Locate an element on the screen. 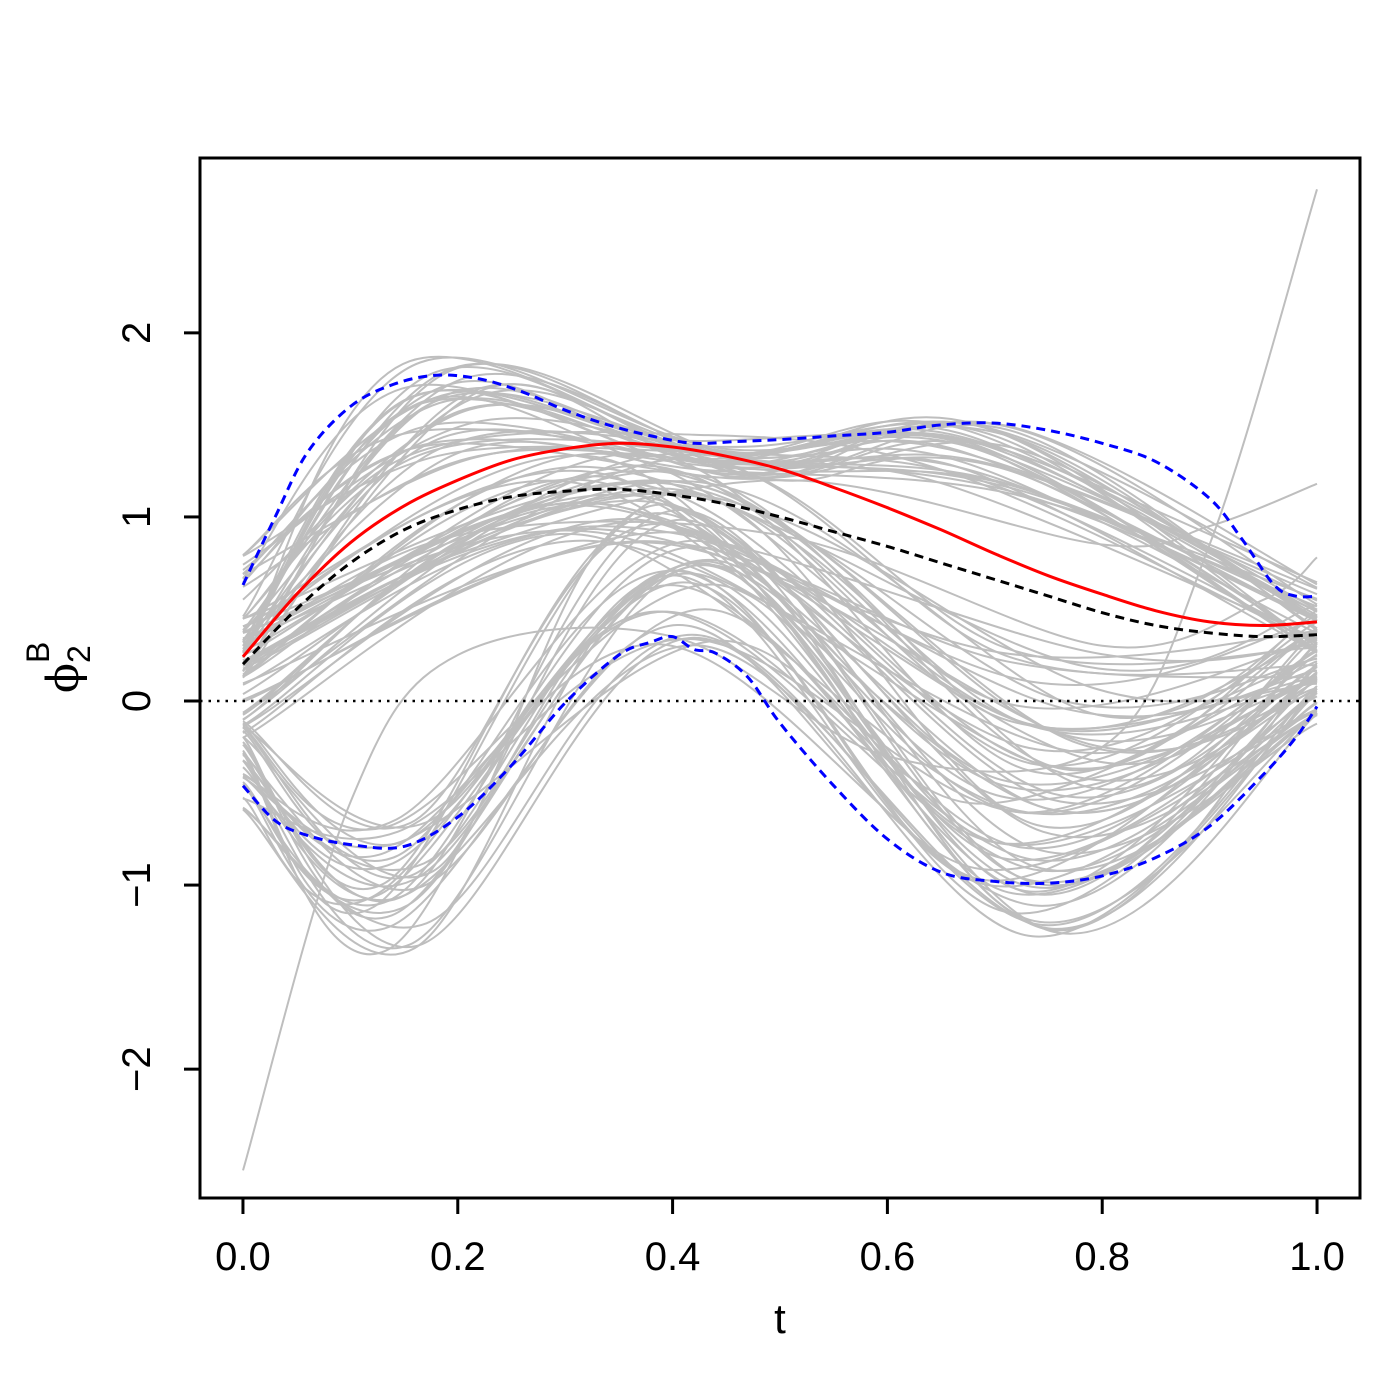 This screenshot has width=1400, height=1400. x-tick-label: 1.0 is located at coordinates (1317, 1257).